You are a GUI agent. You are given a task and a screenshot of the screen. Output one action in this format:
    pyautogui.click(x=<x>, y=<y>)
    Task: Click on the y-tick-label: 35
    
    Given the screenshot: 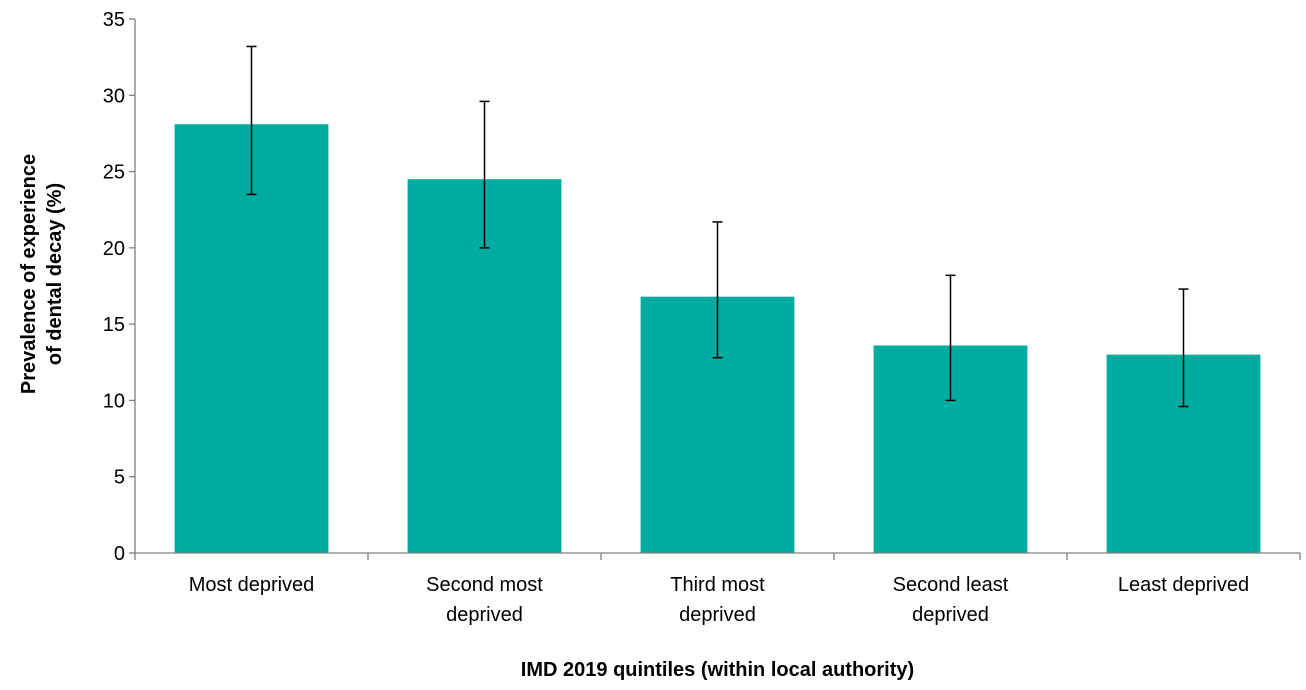 What is the action you would take?
    pyautogui.click(x=114, y=20)
    